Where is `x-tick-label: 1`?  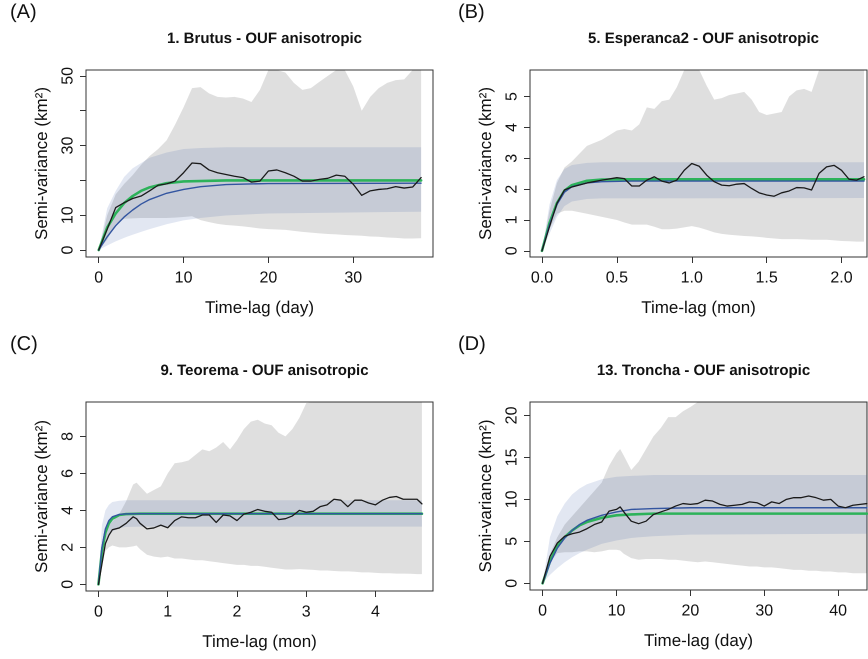 x-tick-label: 1 is located at coordinates (167, 612).